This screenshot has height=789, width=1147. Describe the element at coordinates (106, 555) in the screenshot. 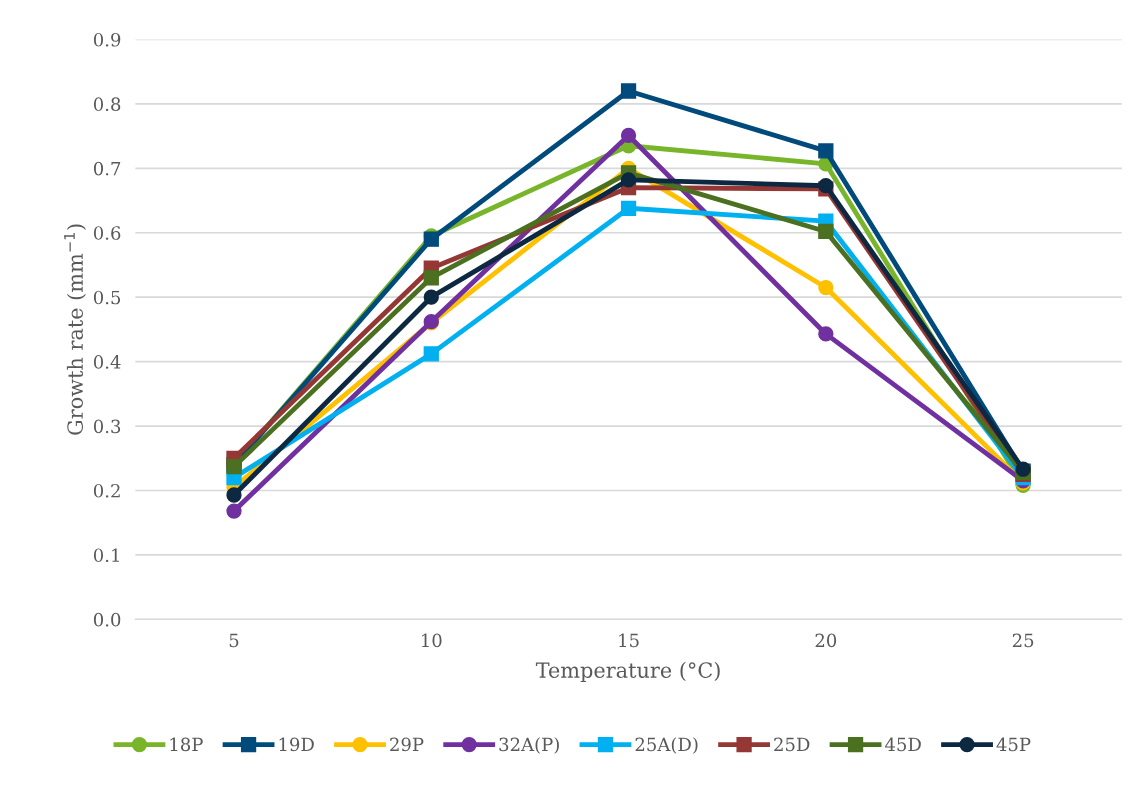

I see `y-tick-label: 0.1` at that location.